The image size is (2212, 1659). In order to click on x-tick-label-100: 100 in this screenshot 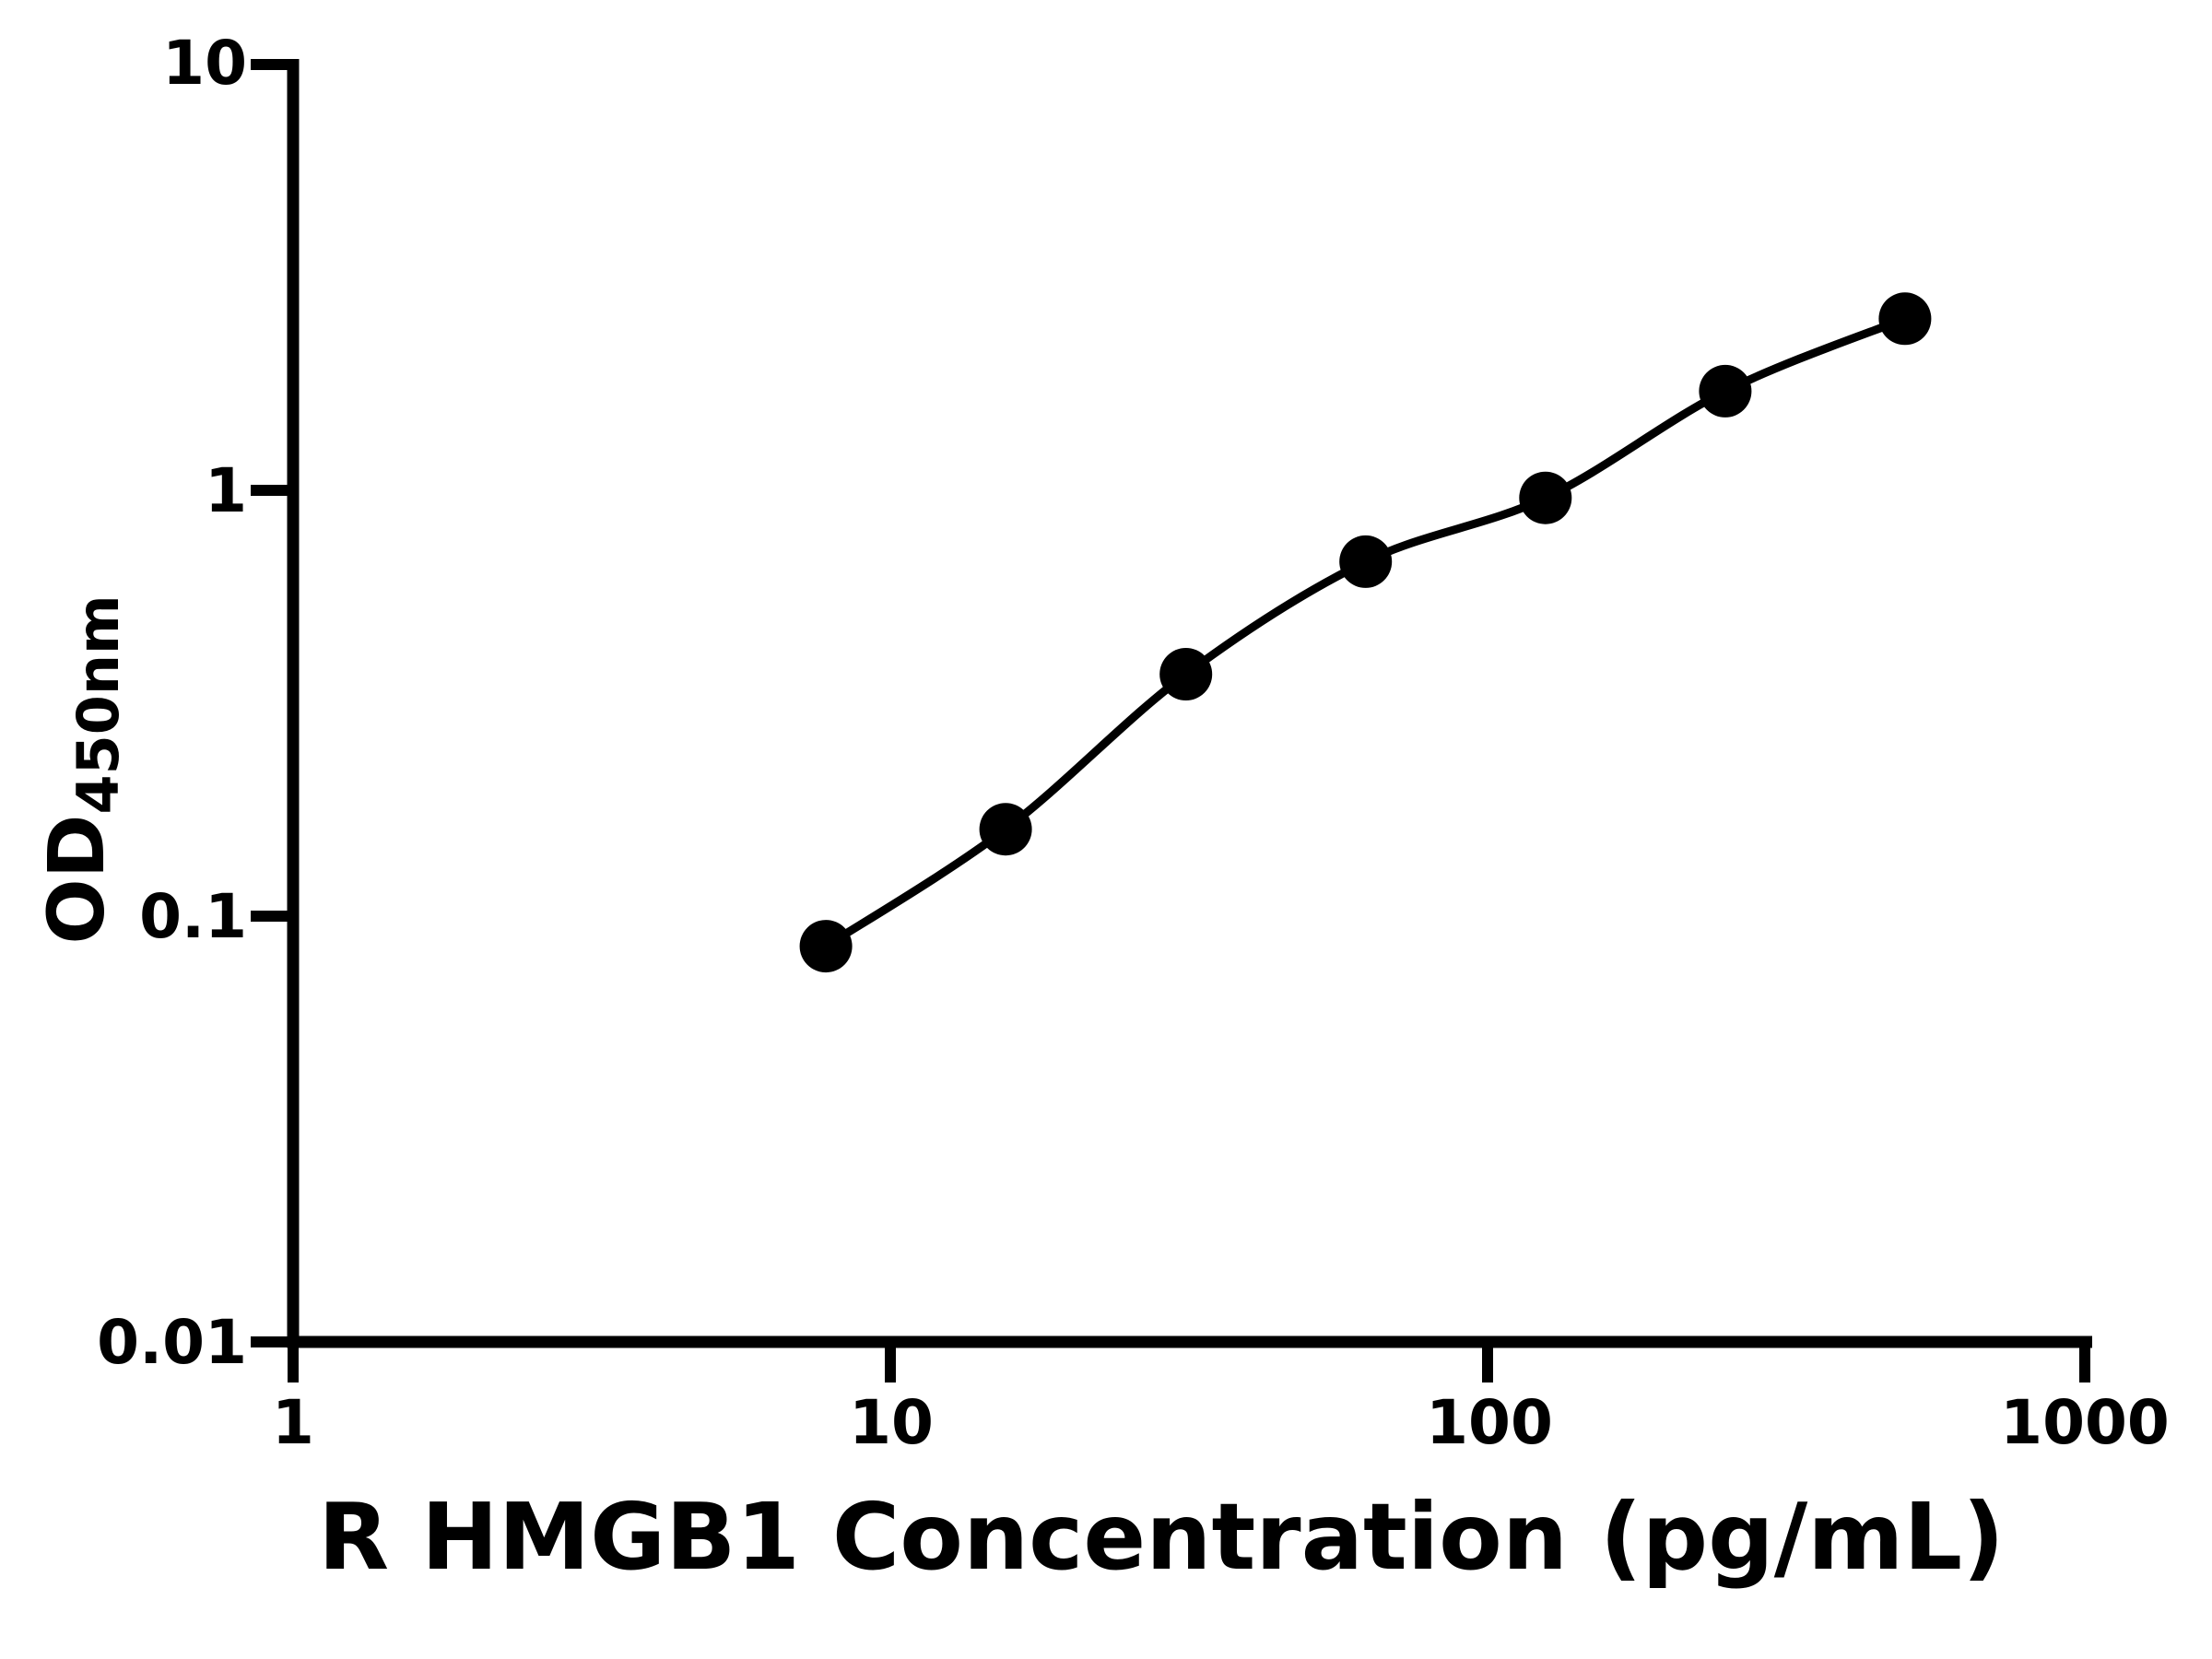, I will do `click(1489, 1422)`.